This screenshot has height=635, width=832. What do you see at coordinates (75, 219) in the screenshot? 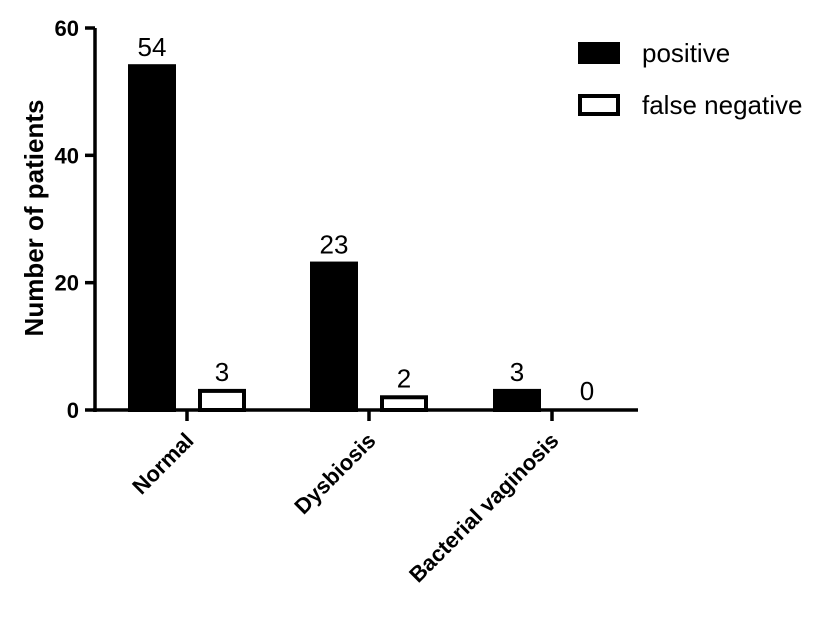
I see `y-ticks-layer: 0 20 40 60` at bounding box center [75, 219].